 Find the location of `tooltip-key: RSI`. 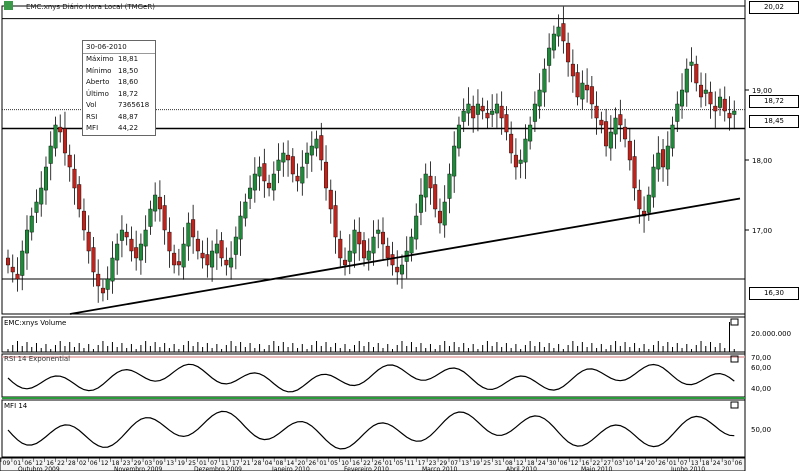

tooltip-key: RSI is located at coordinates (92, 116).